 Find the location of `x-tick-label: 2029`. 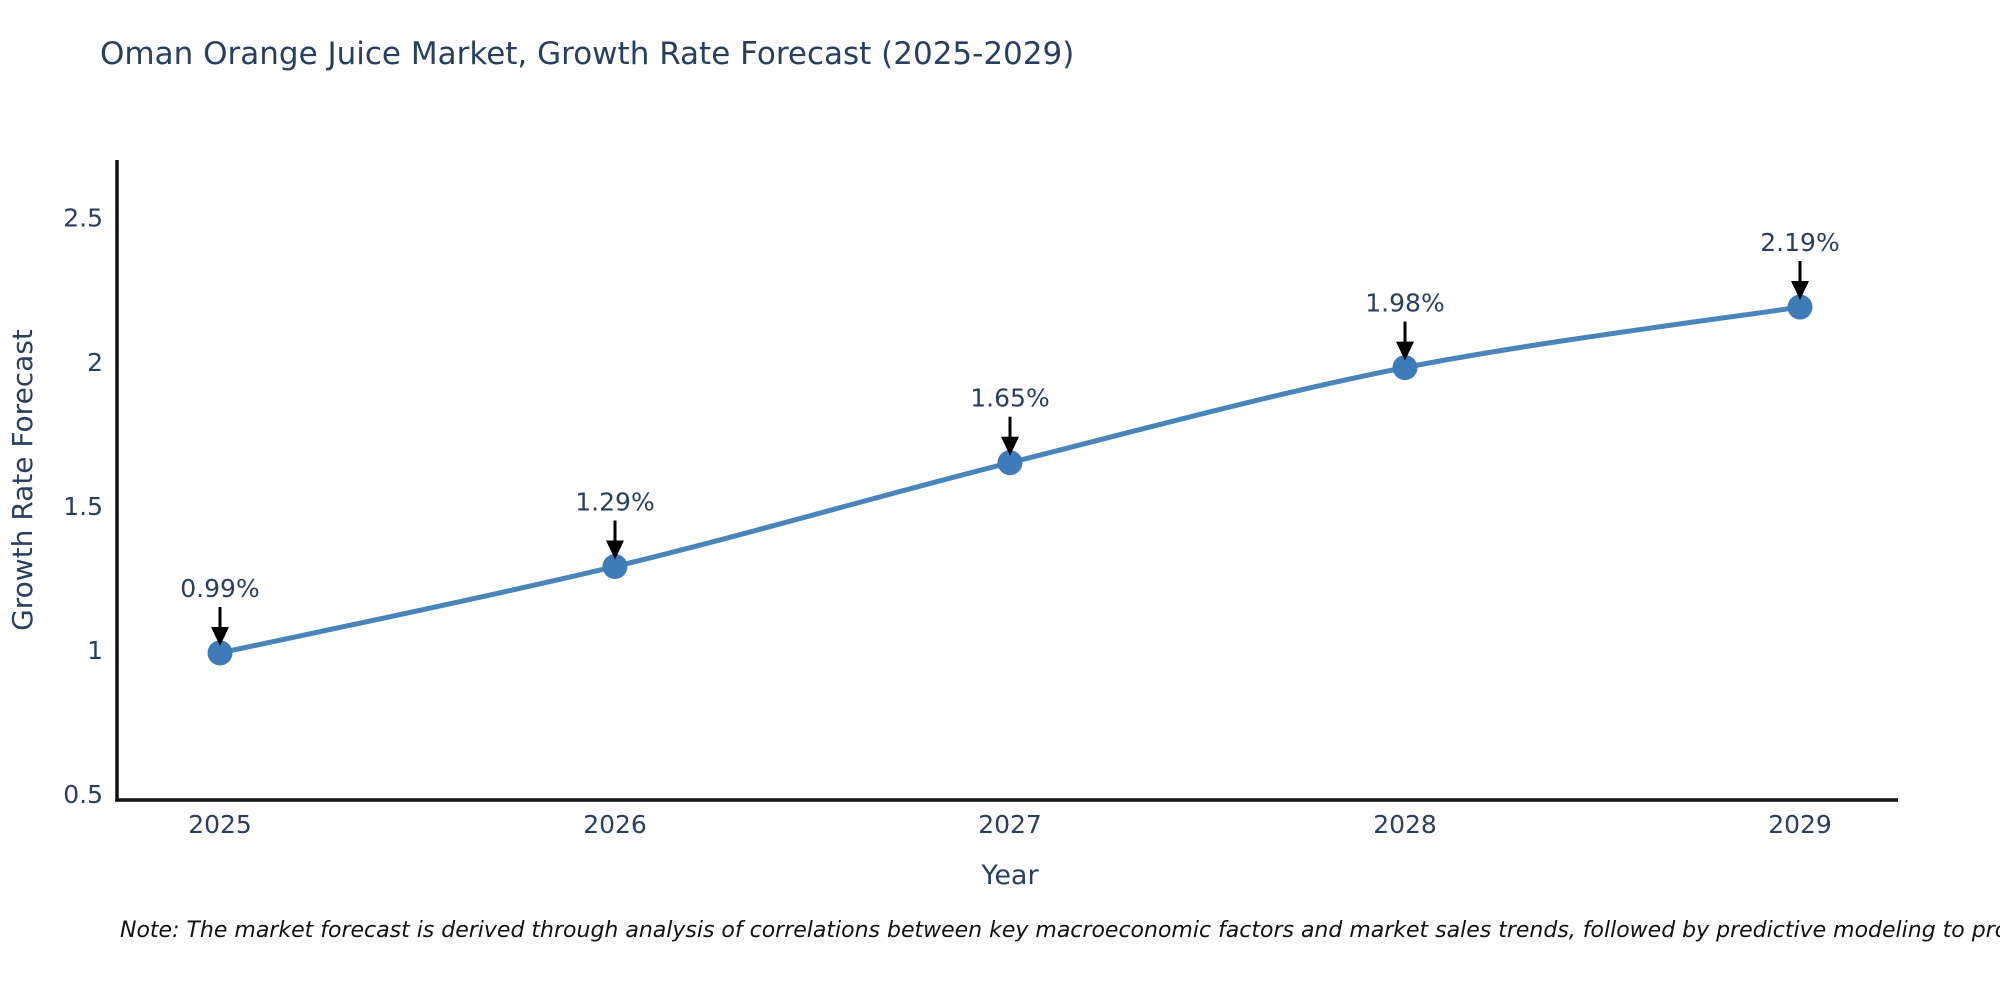

x-tick-label: 2029 is located at coordinates (1800, 824).